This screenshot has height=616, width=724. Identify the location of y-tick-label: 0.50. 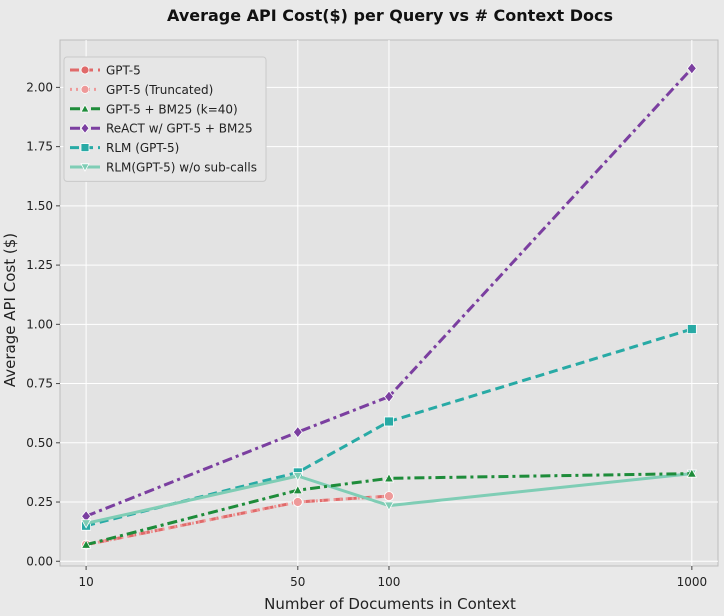
(39, 443).